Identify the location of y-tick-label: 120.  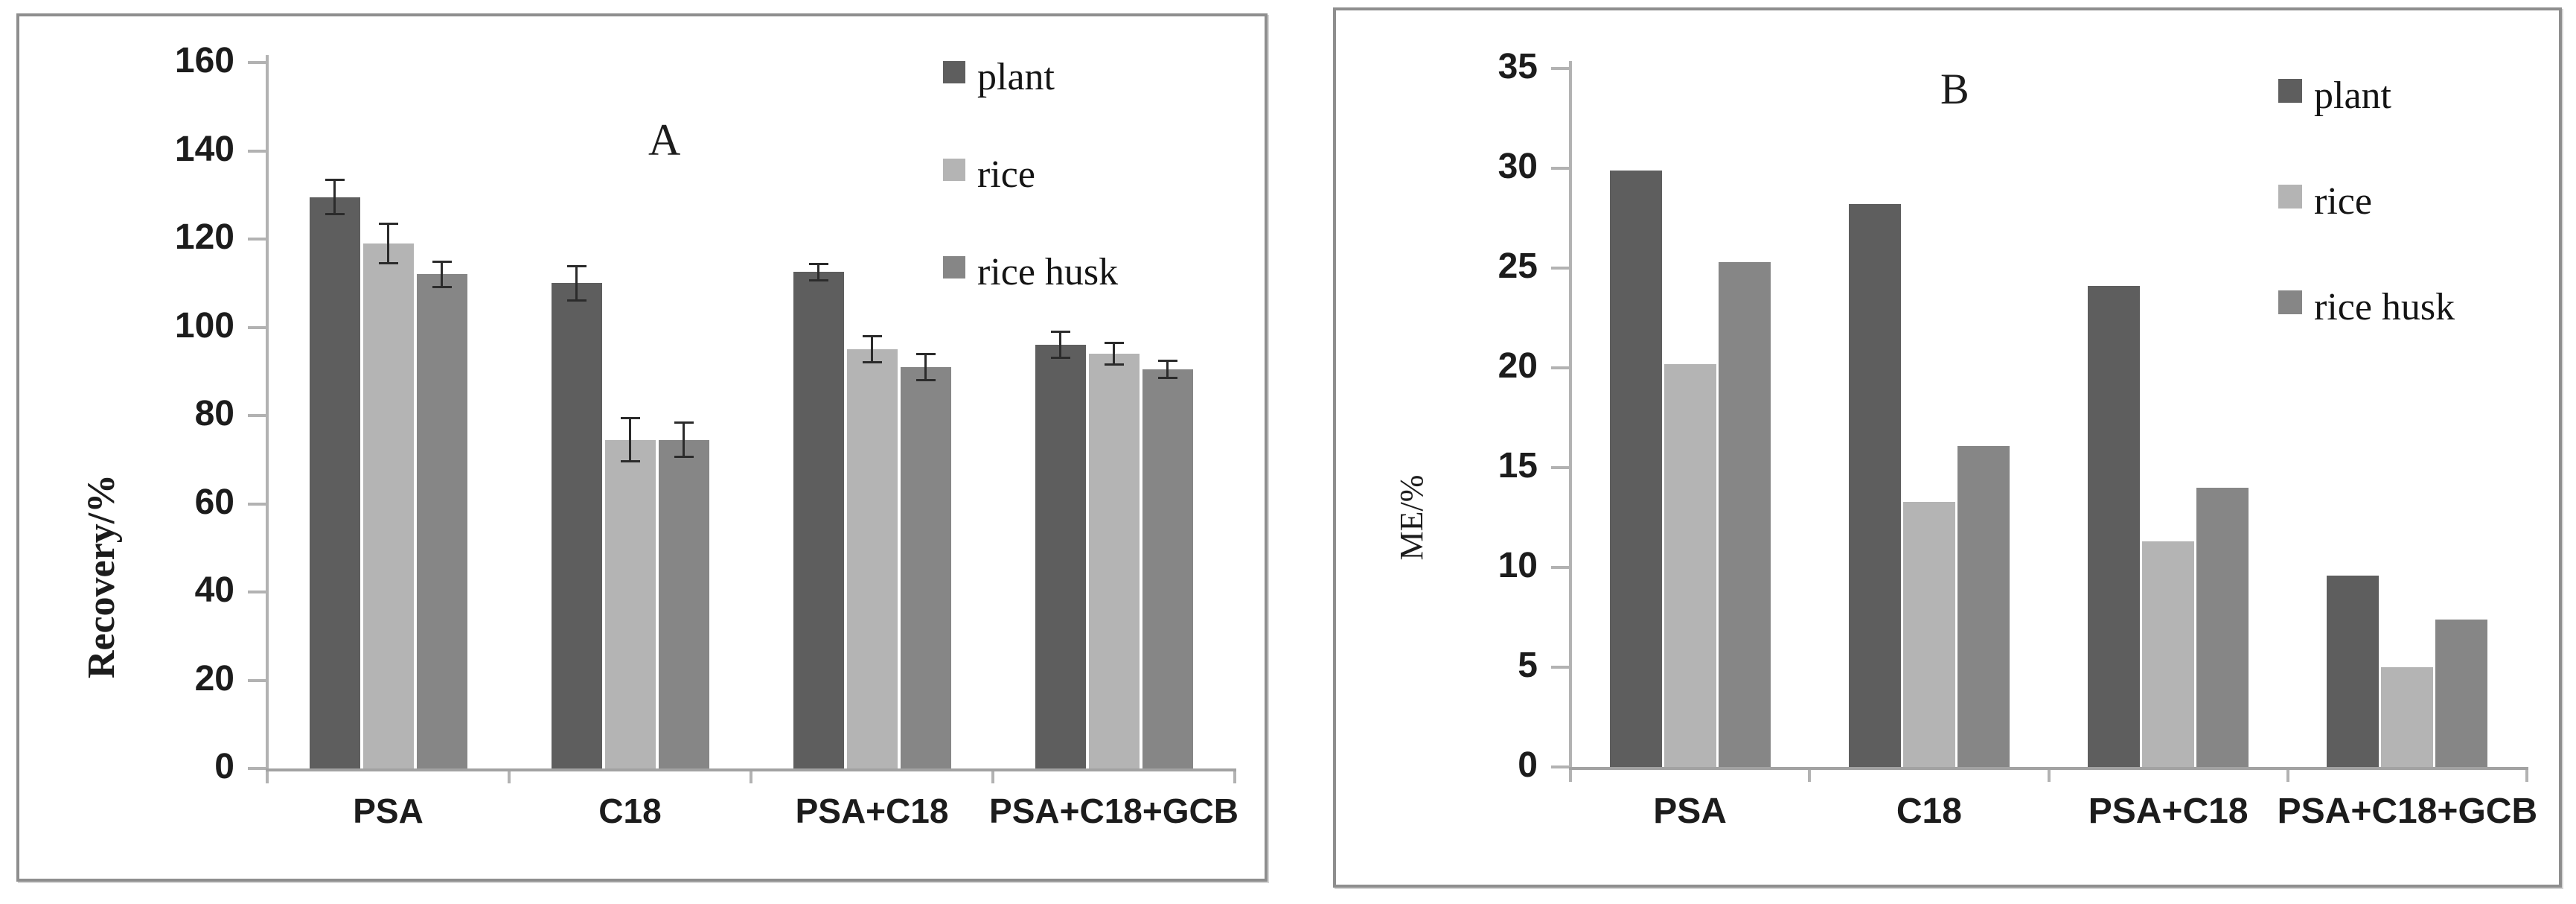
(204, 238).